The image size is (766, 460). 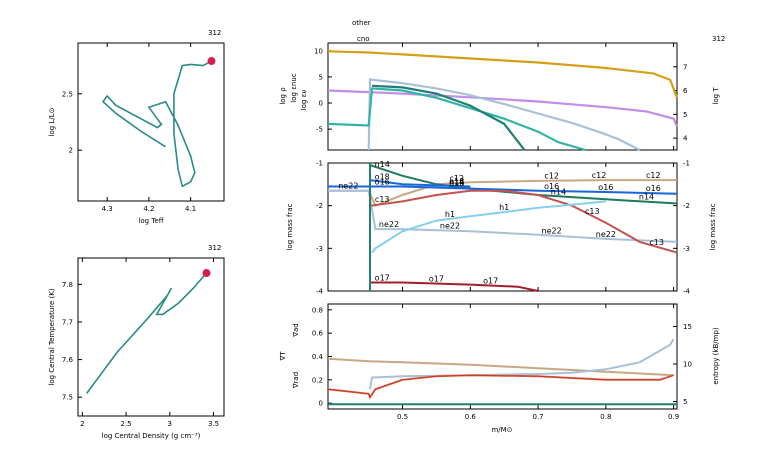 What do you see at coordinates (170, 424) in the screenshot?
I see `rho-t-xtick-label: 3` at bounding box center [170, 424].